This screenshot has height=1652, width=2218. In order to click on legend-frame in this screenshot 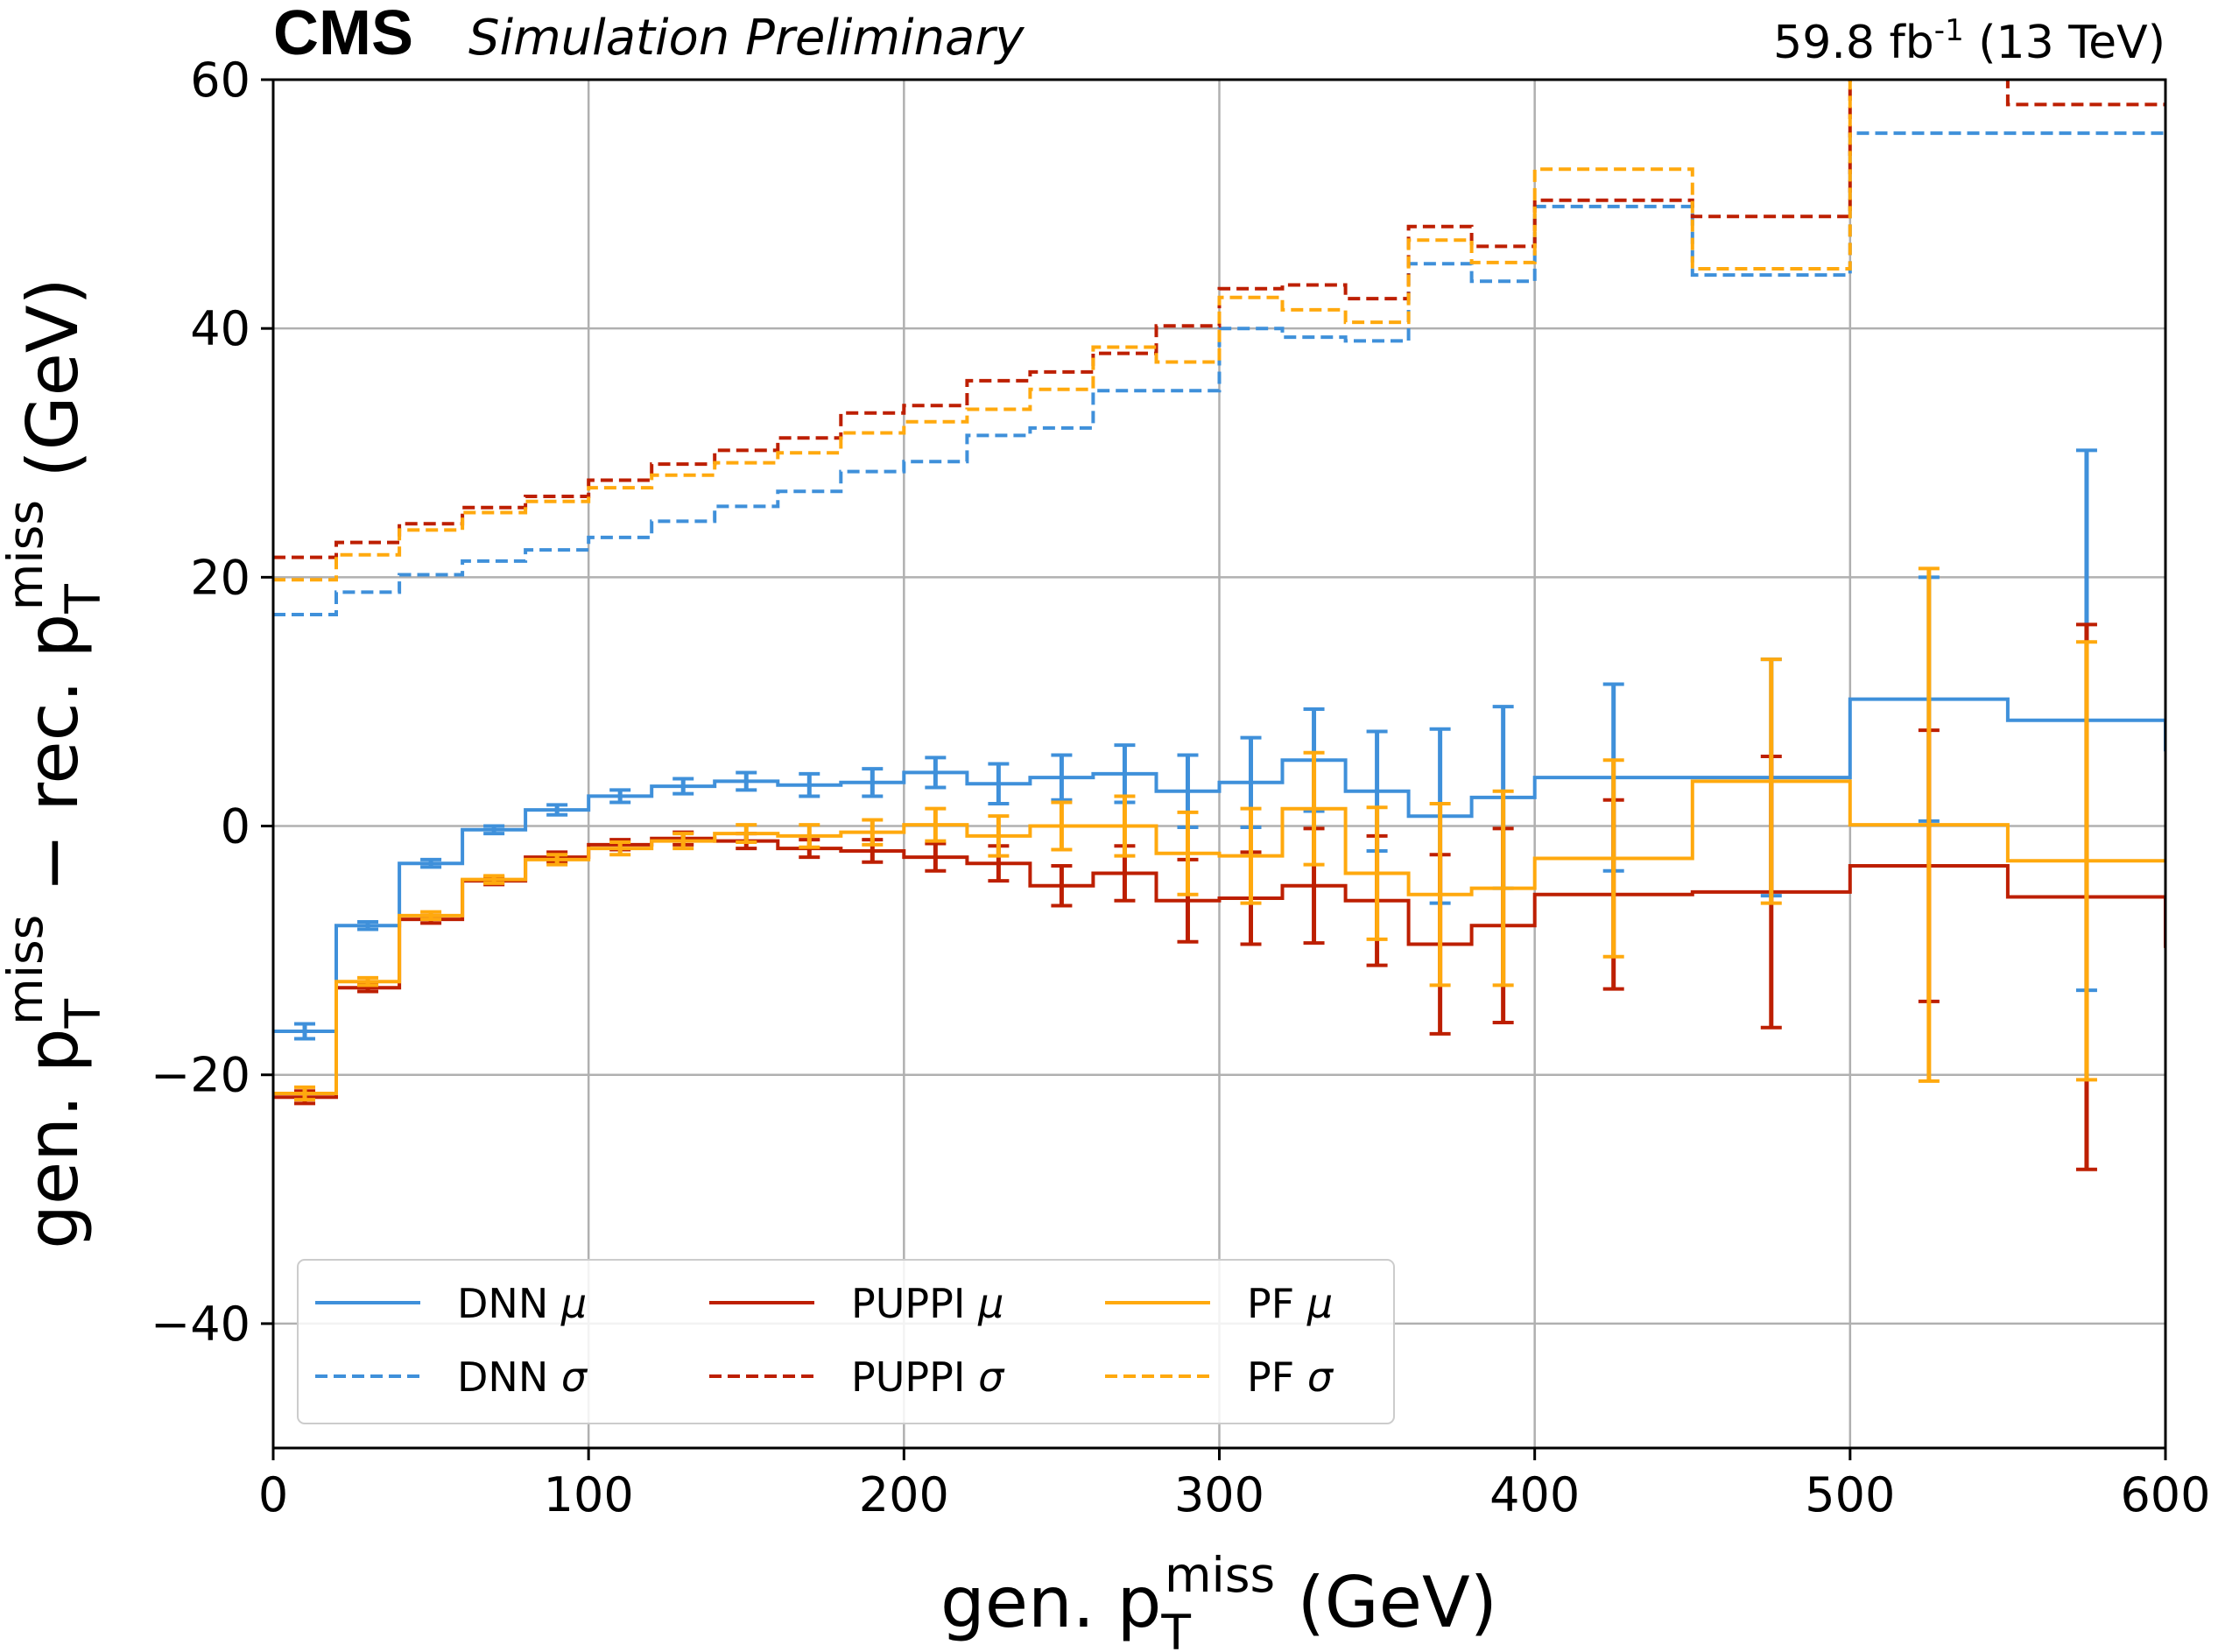, I will do `click(846, 1341)`.